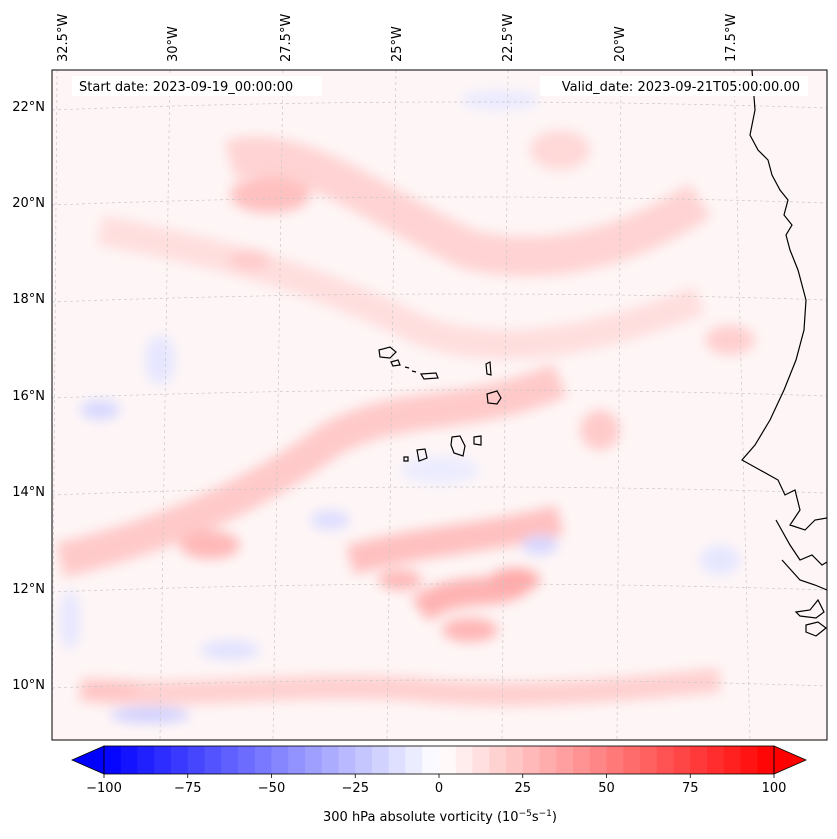 The height and width of the screenshot is (839, 837). I want to click on lat-label-14n: 14°N, so click(28, 492).